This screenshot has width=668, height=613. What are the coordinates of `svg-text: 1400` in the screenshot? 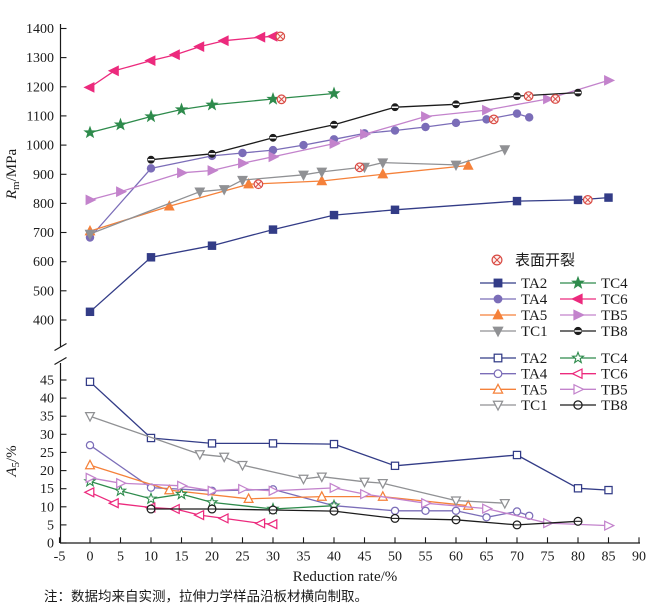 It's located at (40, 29).